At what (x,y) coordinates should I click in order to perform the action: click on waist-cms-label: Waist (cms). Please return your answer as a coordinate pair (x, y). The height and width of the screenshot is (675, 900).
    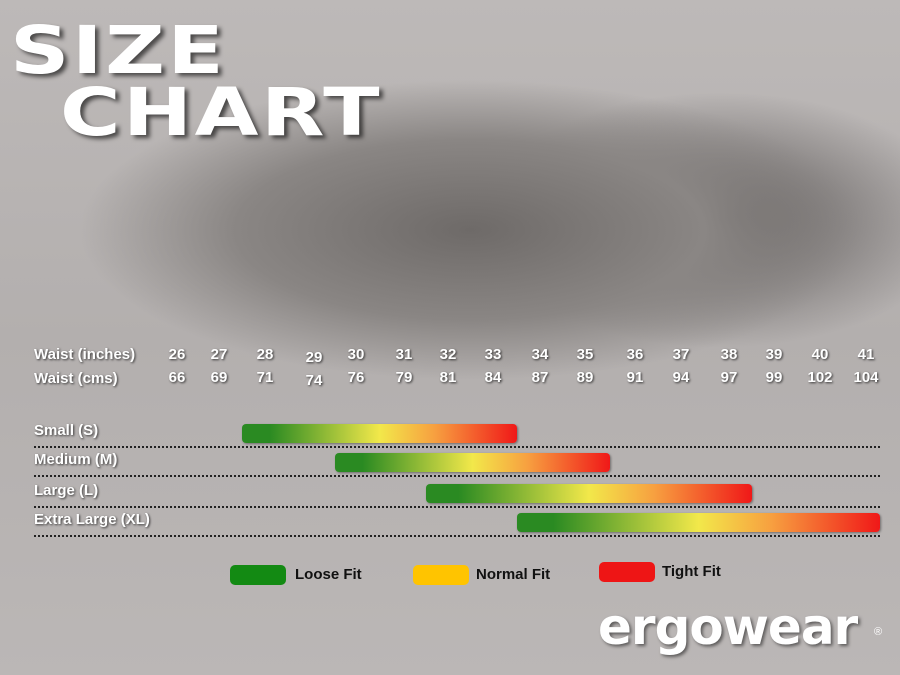
    Looking at the image, I should click on (76, 378).